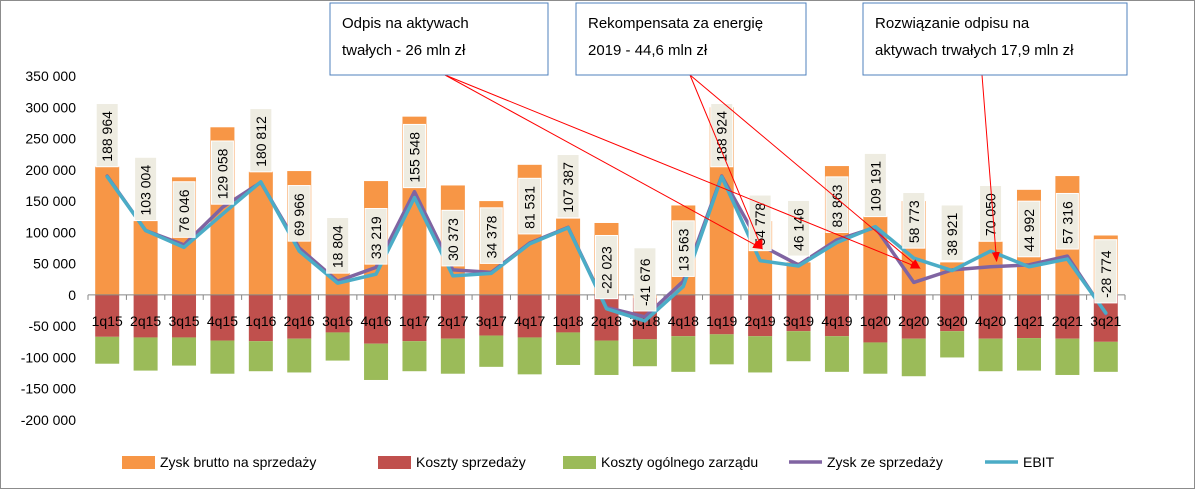 This screenshot has height=489, width=1195. What do you see at coordinates (952, 321) in the screenshot?
I see `x-tick-label: 3q20` at bounding box center [952, 321].